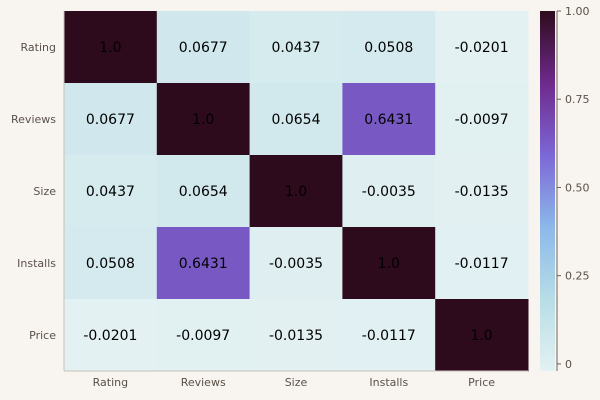  I want to click on y-tick-label: Installs, so click(36, 263).